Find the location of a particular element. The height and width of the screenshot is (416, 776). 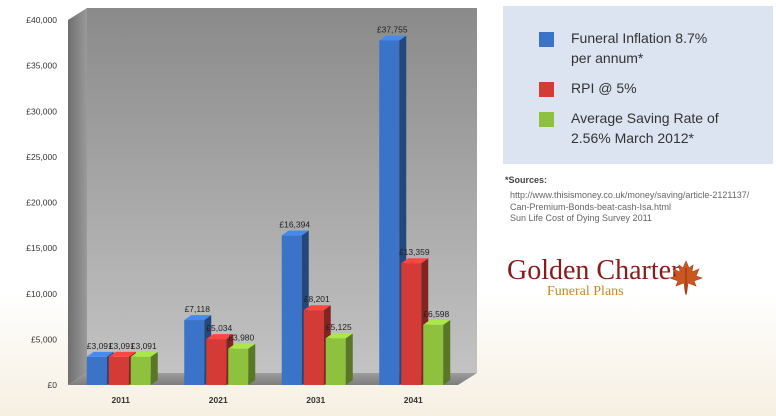

y-tick-label: £5,000 is located at coordinates (44, 339).